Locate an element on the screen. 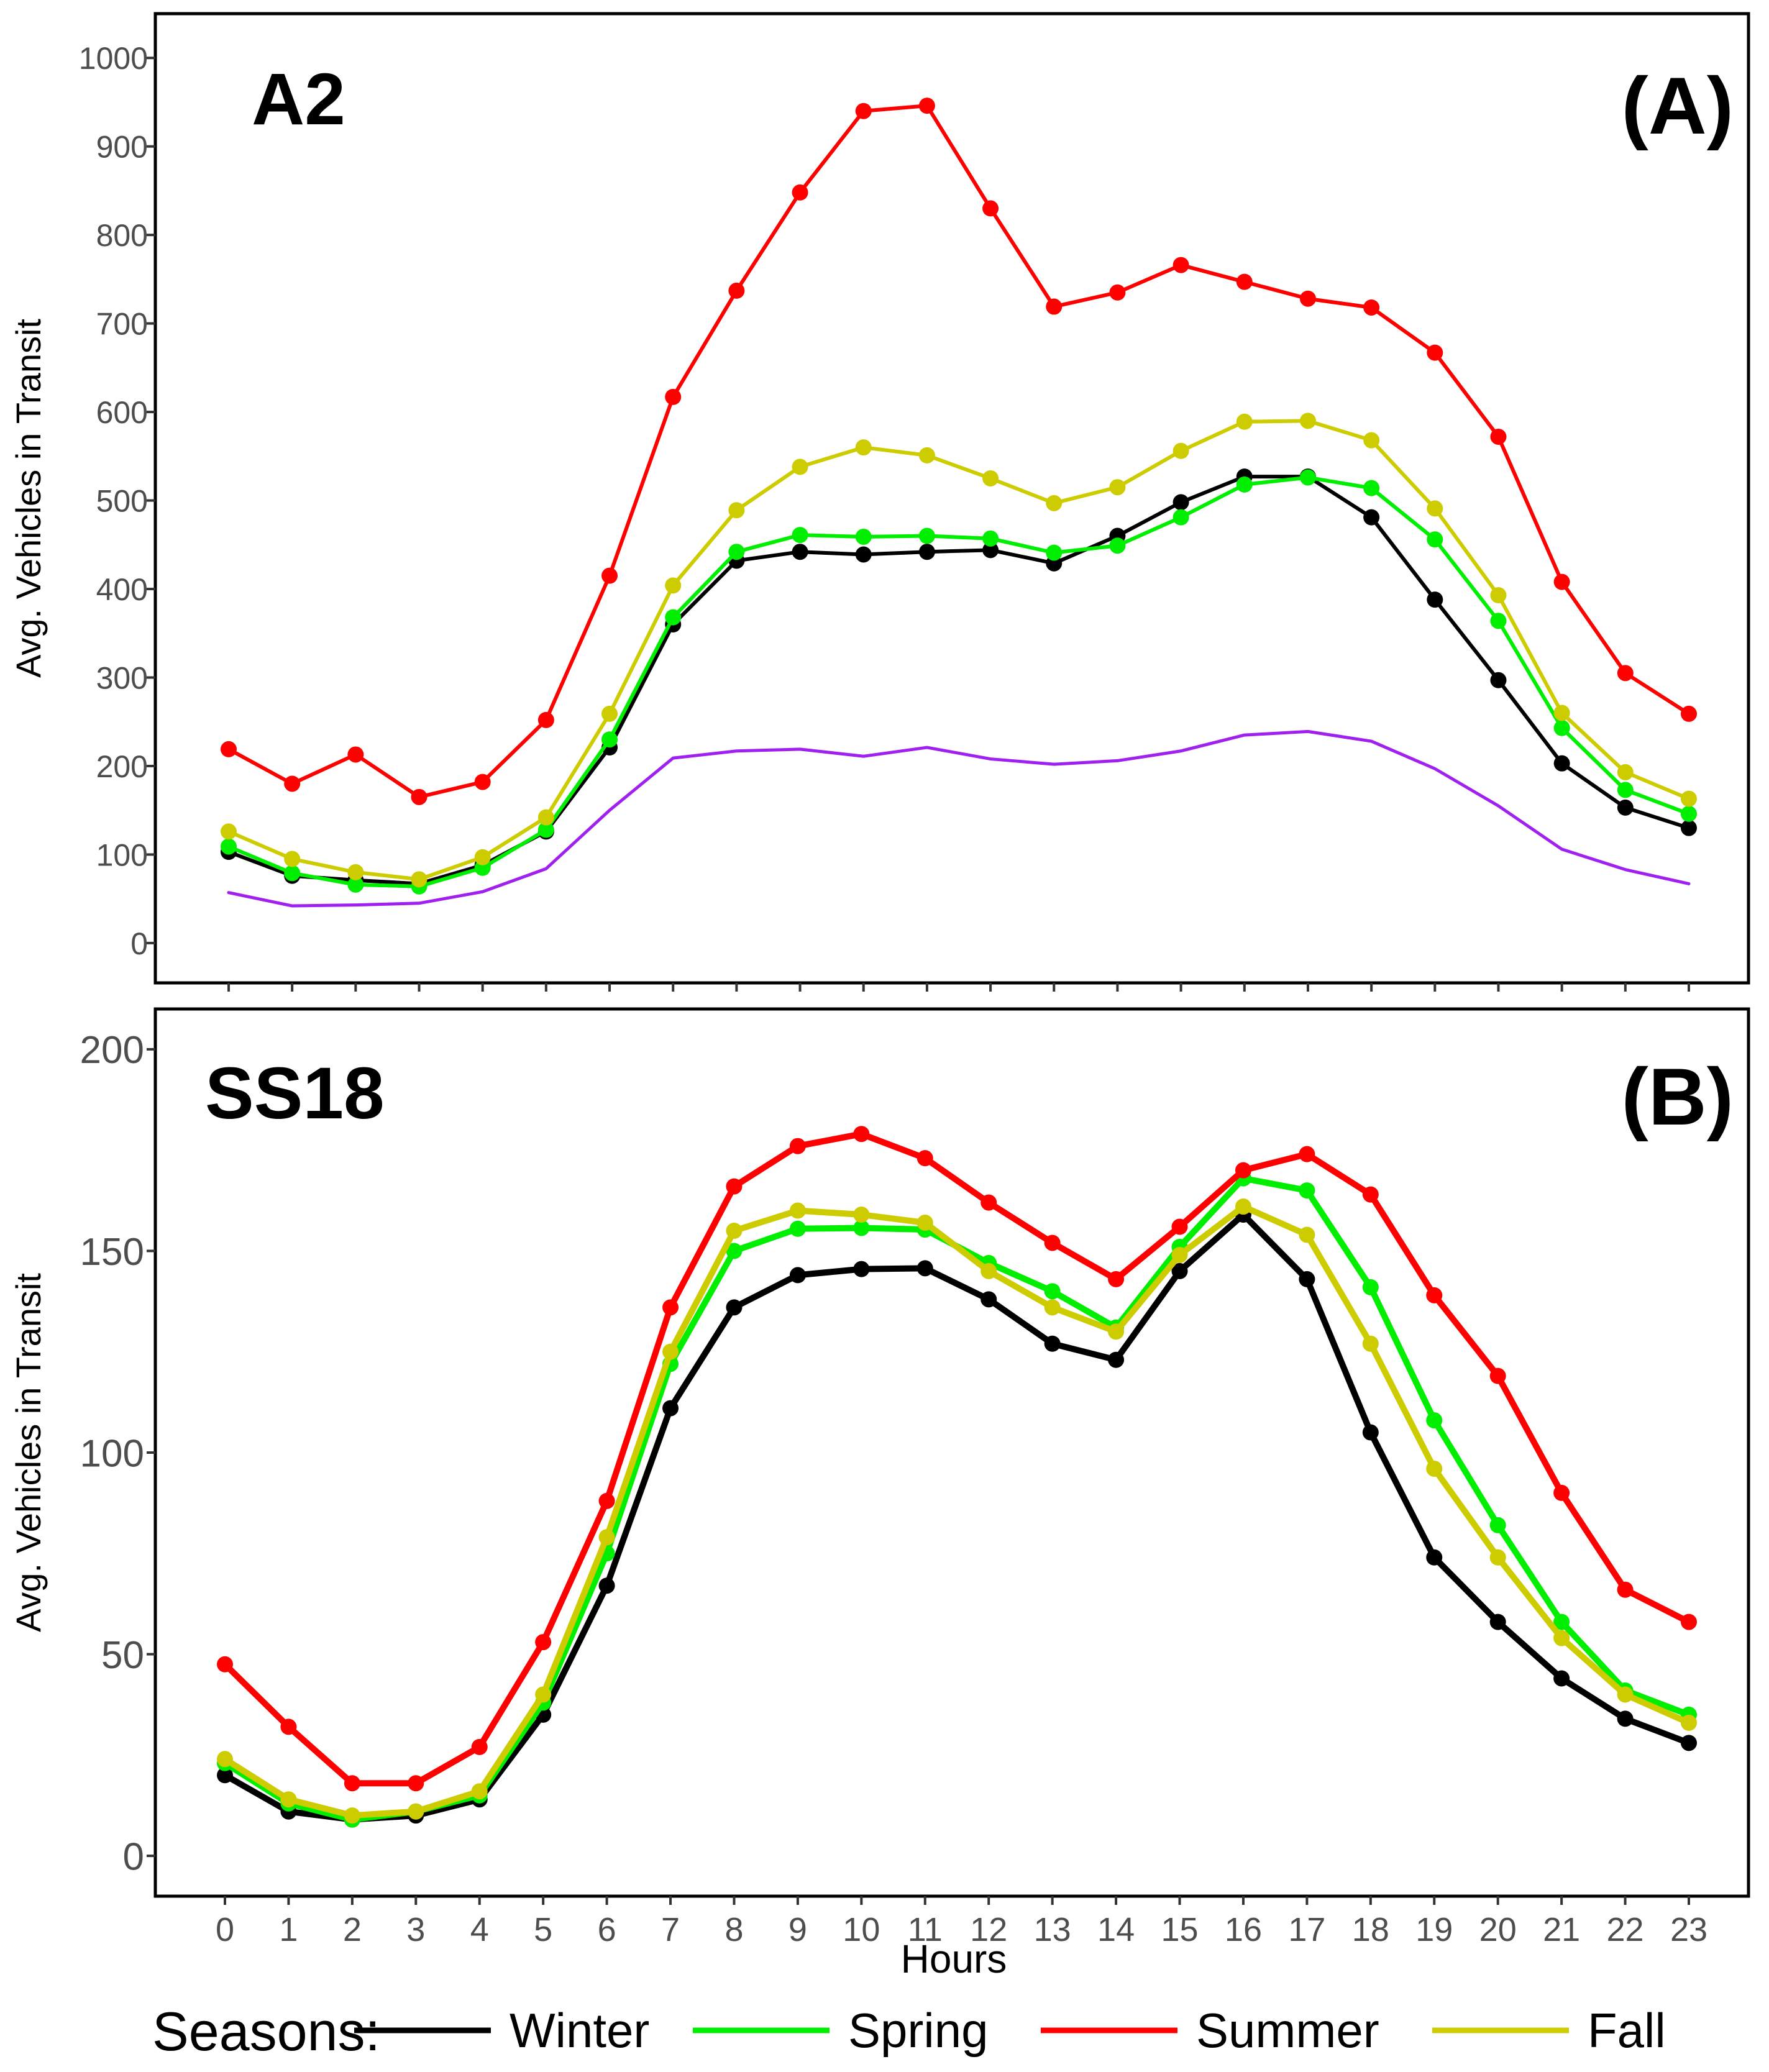 This screenshot has height=2072, width=1769. panel-b-x-tick-label: 17 is located at coordinates (1306, 1930).